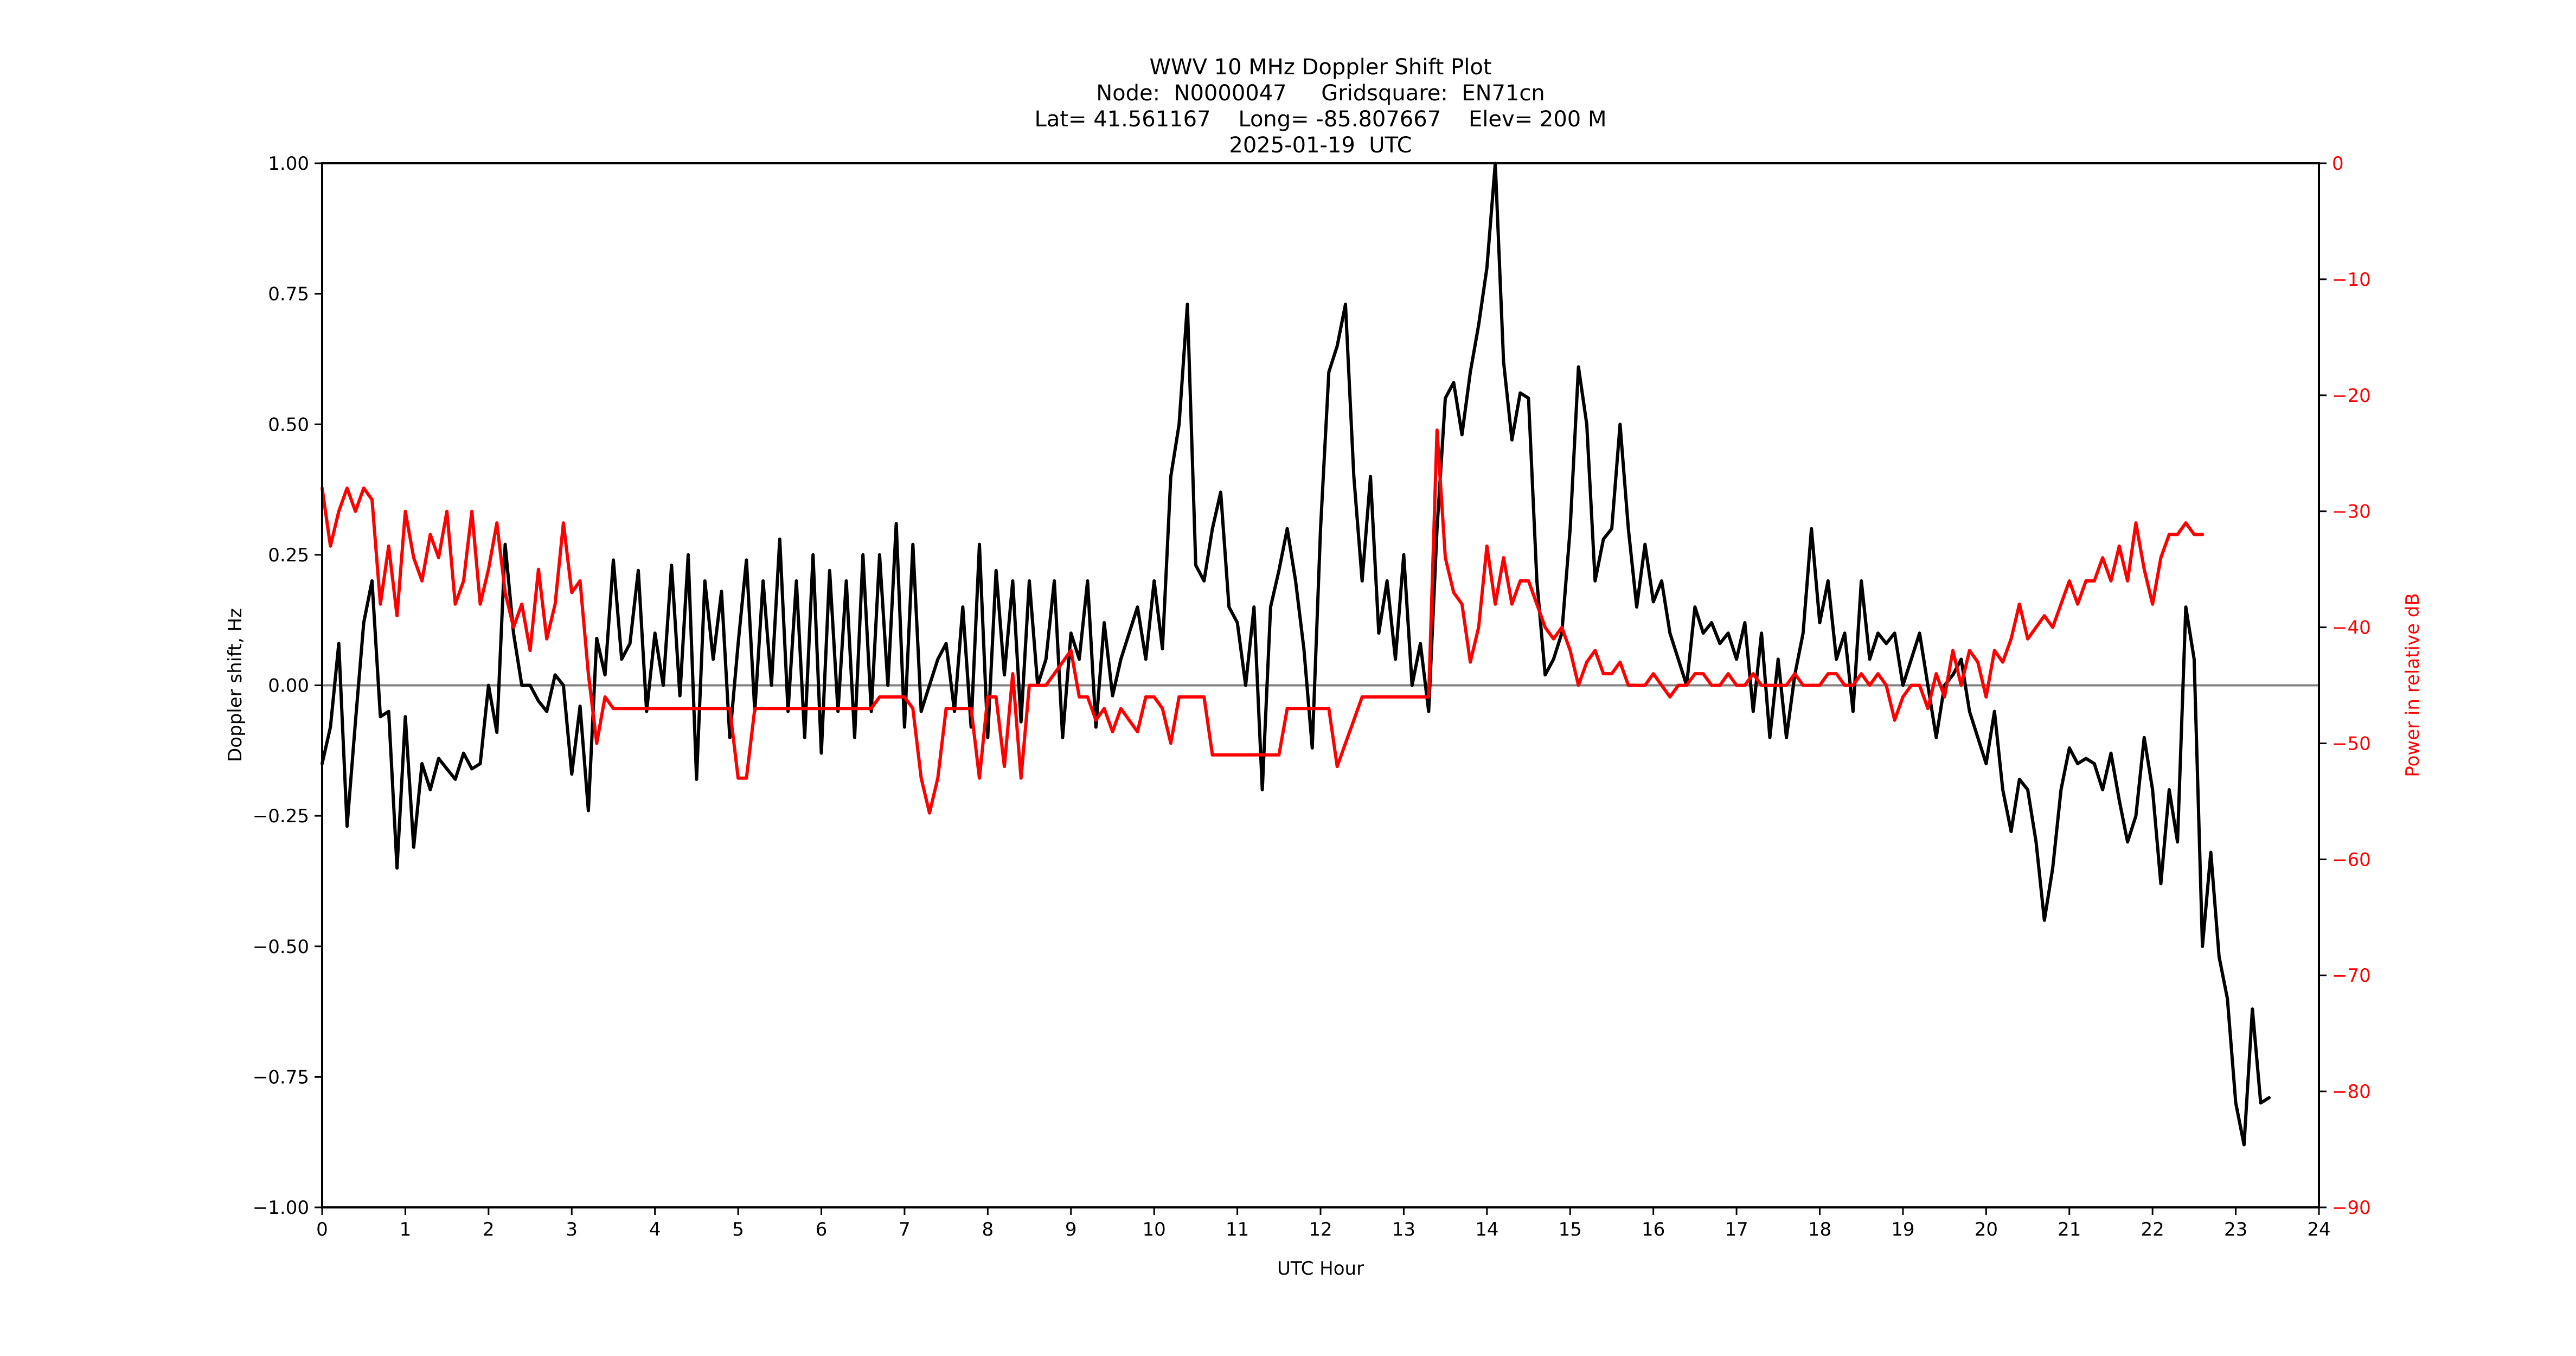 This screenshot has height=1356, width=2576. Describe the element at coordinates (288, 425) in the screenshot. I see `y-tick-label: 0.50` at that location.